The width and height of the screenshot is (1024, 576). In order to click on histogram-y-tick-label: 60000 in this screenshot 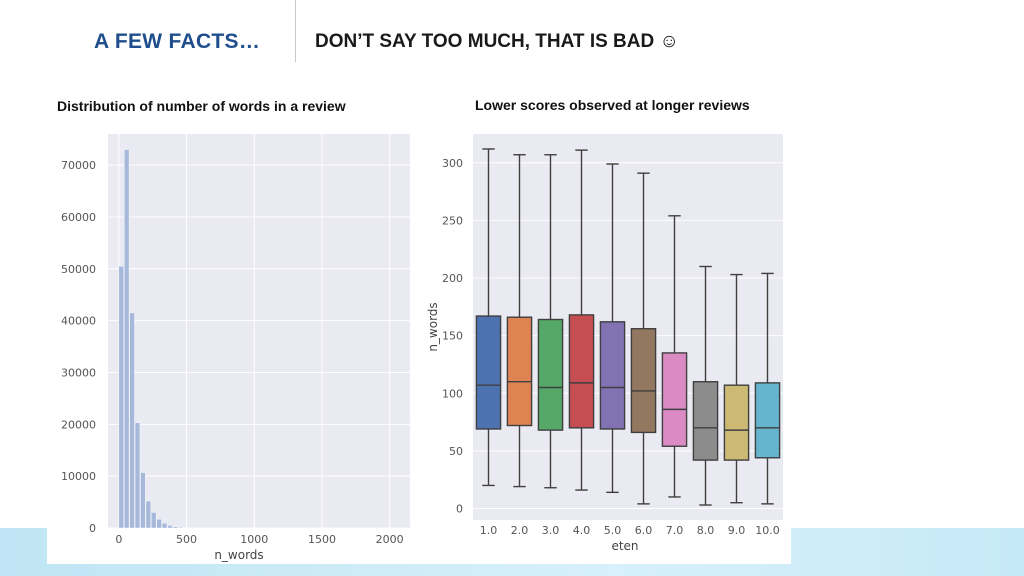, I will do `click(78, 217)`.